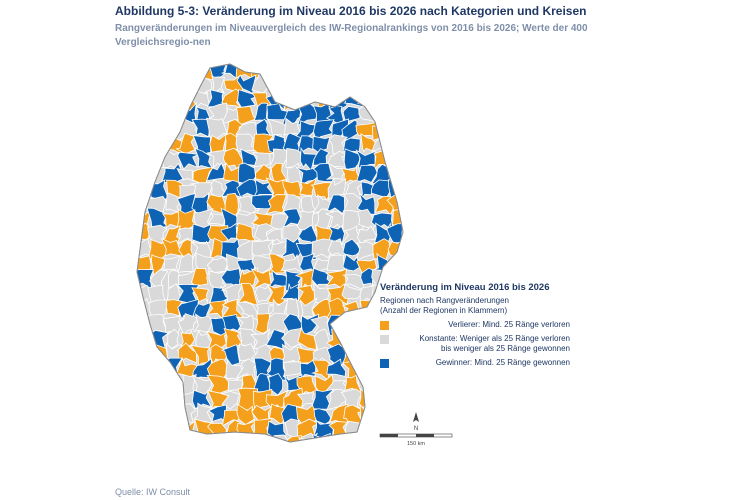 The width and height of the screenshot is (750, 500). What do you see at coordinates (475, 363) in the screenshot?
I see `legend-item-winner: Gewinner: Mind. 25 Ränge gewonnen` at bounding box center [475, 363].